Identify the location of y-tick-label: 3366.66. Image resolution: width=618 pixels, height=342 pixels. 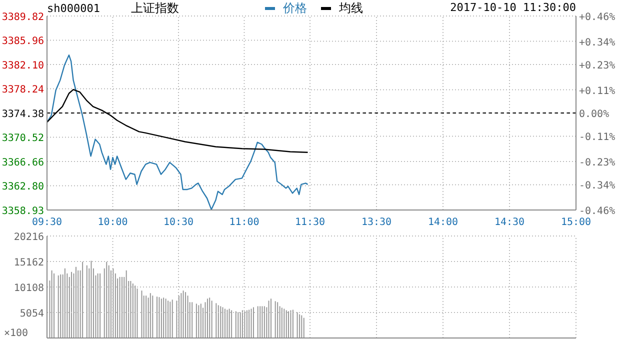
(23, 162).